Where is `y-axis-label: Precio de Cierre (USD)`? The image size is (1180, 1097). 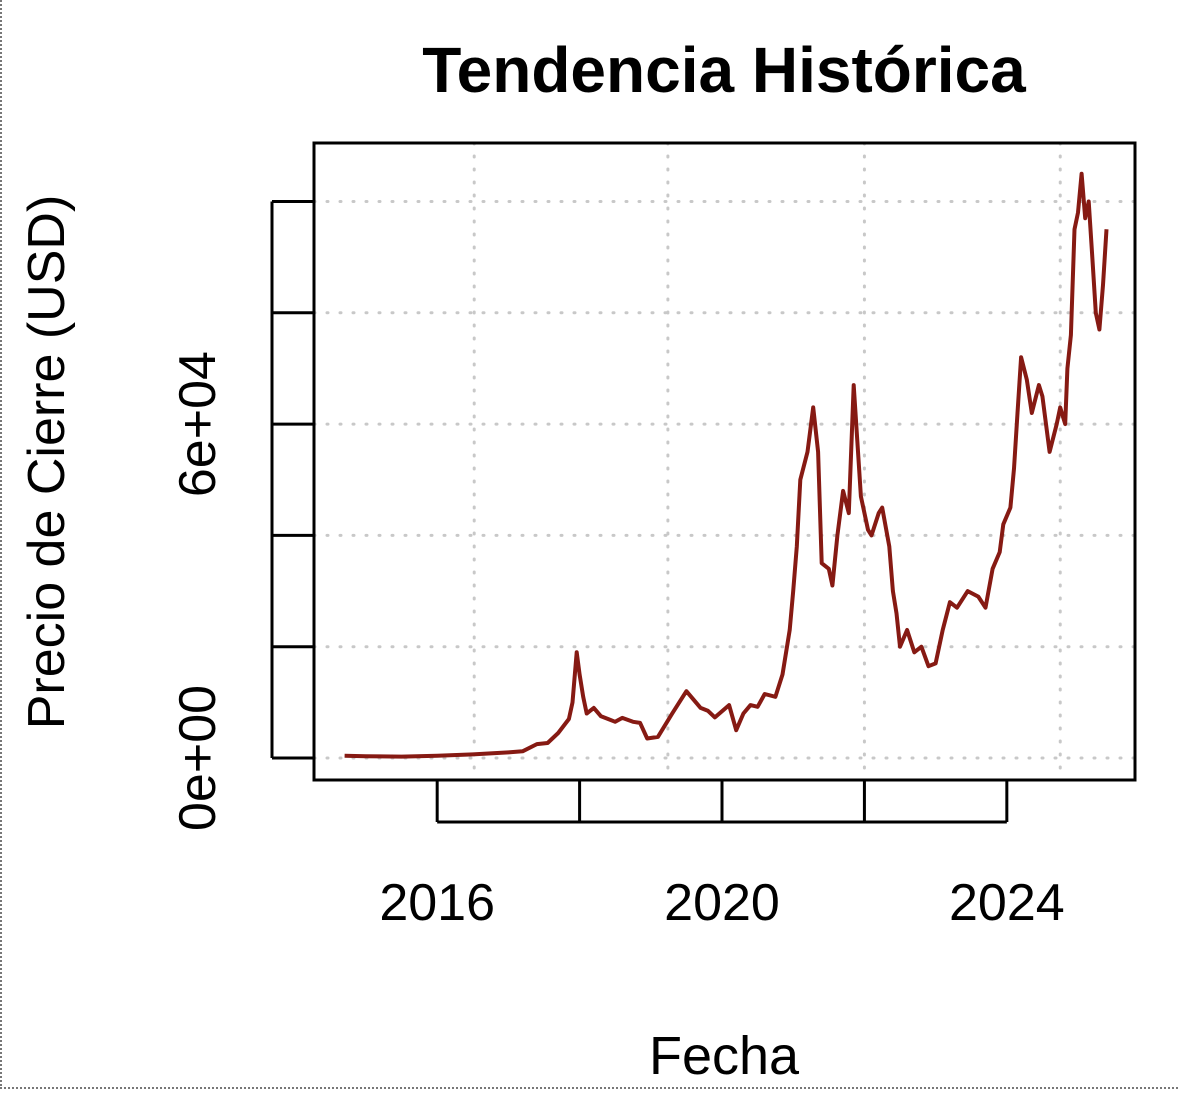 y-axis-label: Precio de Cierre (USD) is located at coordinates (47, 462).